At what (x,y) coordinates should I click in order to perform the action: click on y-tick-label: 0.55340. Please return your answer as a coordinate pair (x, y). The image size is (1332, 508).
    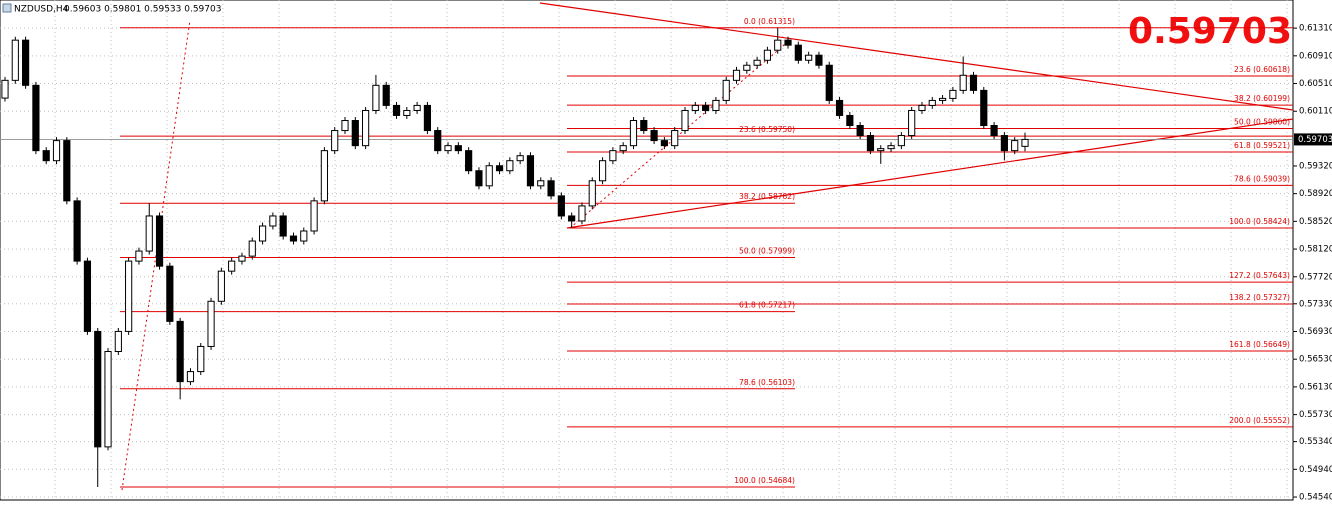
    Looking at the image, I should click on (1315, 442).